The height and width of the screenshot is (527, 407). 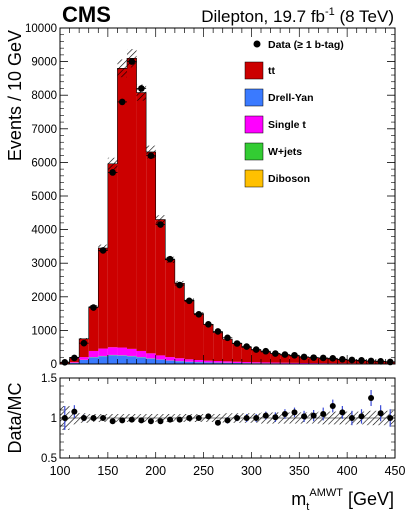 I want to click on legend-swatch-wjets, so click(x=254, y=151).